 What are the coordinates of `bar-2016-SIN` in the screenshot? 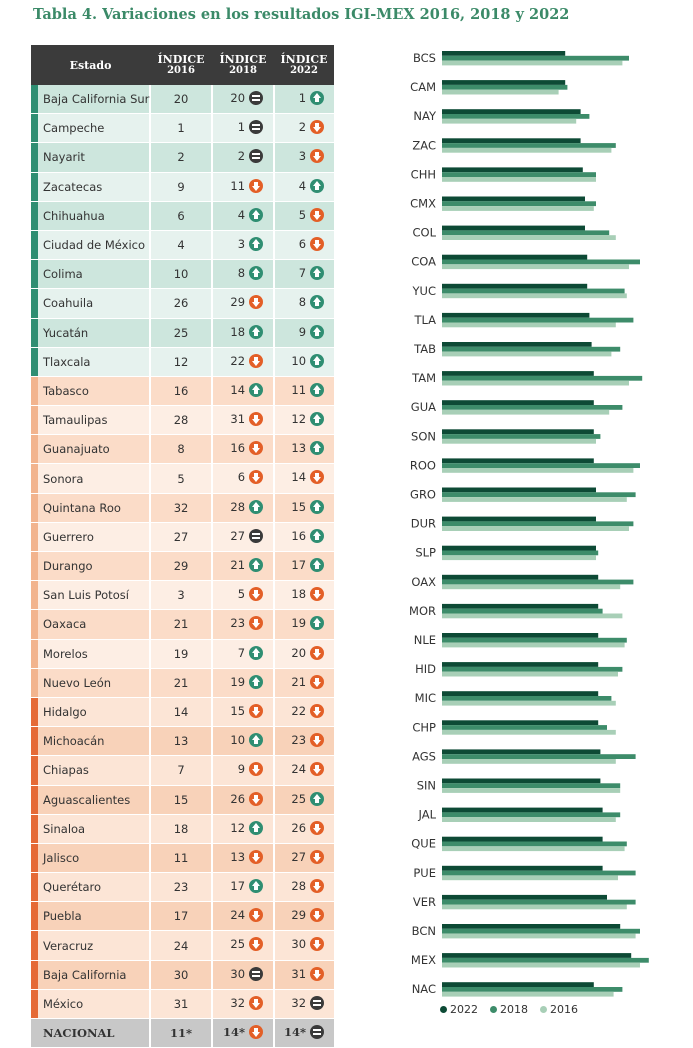 It's located at (531, 790).